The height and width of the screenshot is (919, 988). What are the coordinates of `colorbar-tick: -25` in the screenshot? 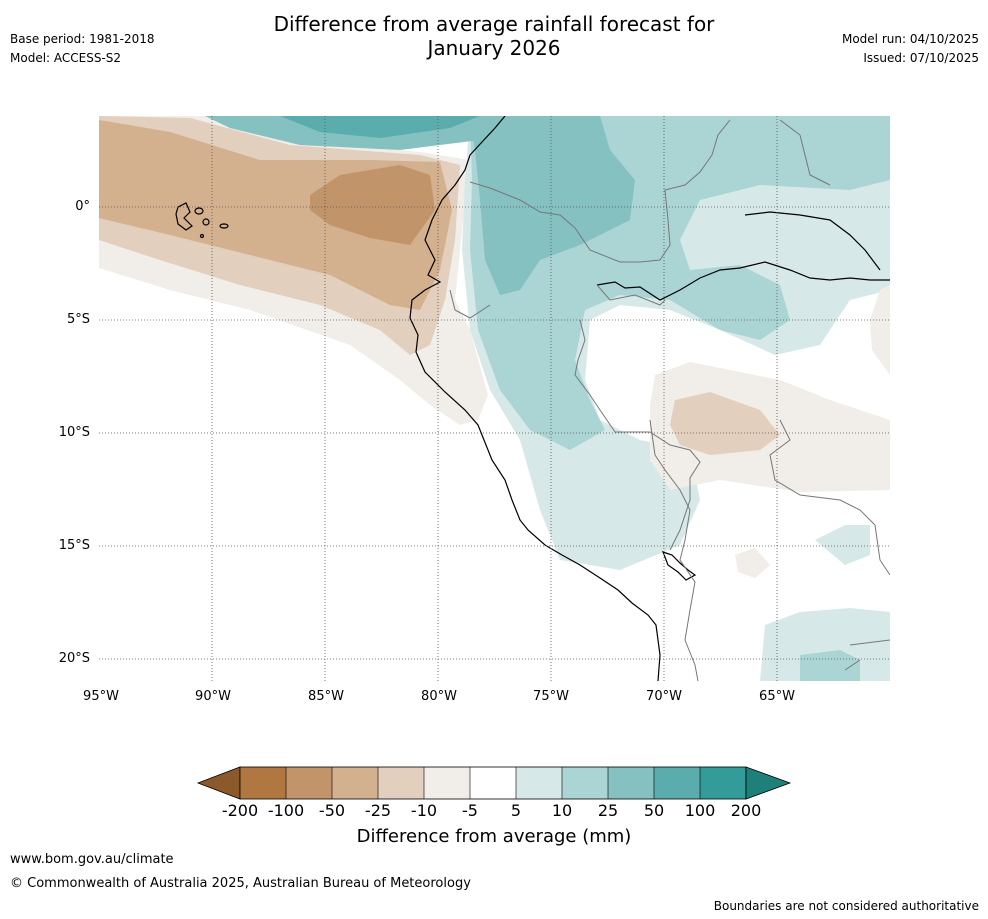 It's located at (378, 810).